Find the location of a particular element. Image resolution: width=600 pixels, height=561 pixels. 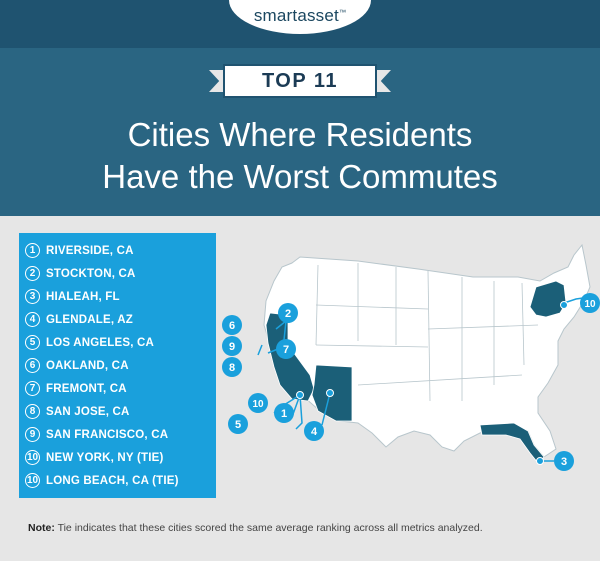

city-name: RIVERSIDE, CA is located at coordinates (90, 250).